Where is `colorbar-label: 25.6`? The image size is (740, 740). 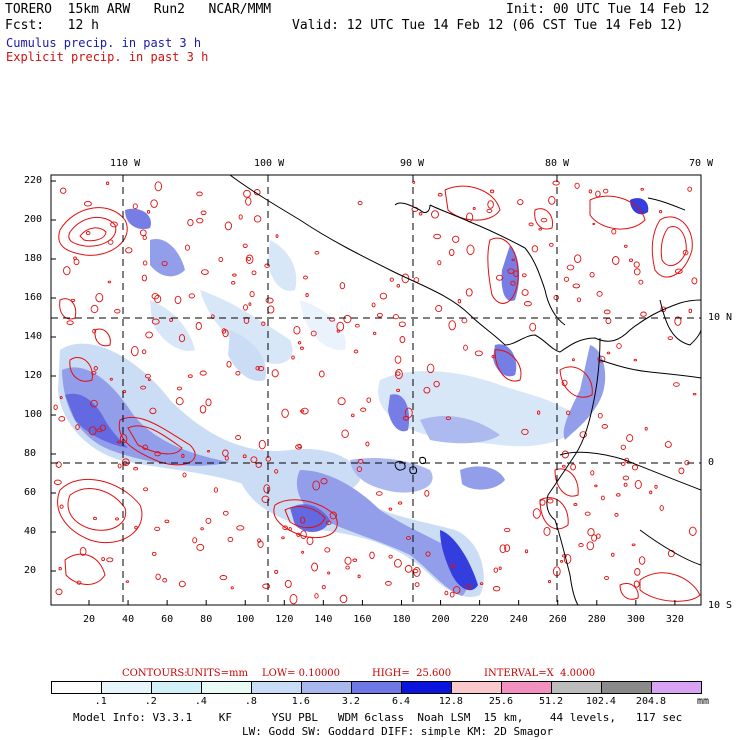
colorbar-label: 25.6 is located at coordinates (500, 701).